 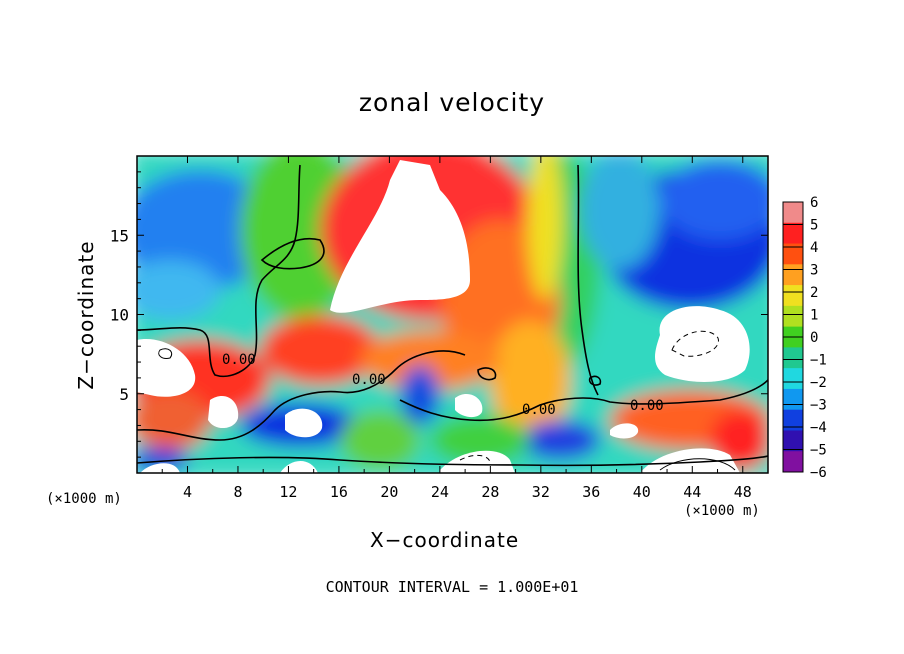 I want to click on colorbar-tick-label: −6, so click(x=818, y=473).